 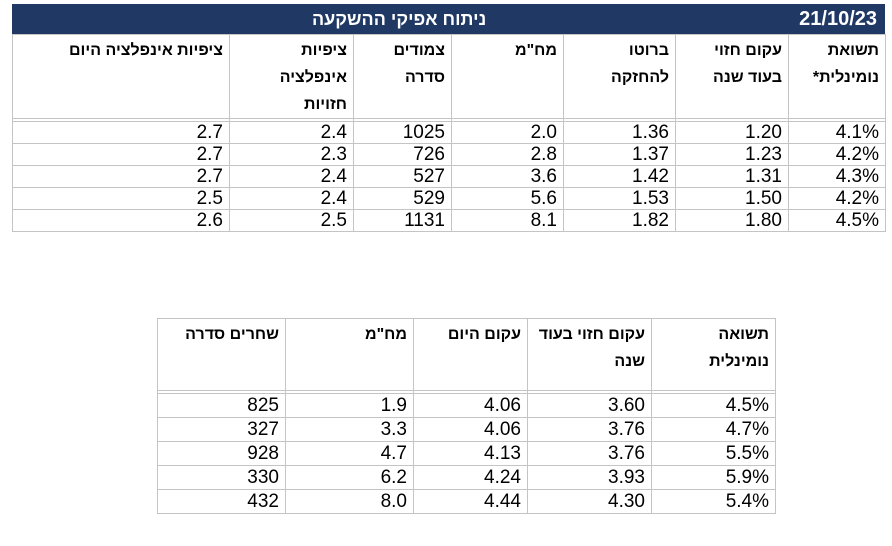 I want to click on table-row: 4.1% 1.20 1.36 2.0 1025 2.4 2.7, so click(x=449, y=132).